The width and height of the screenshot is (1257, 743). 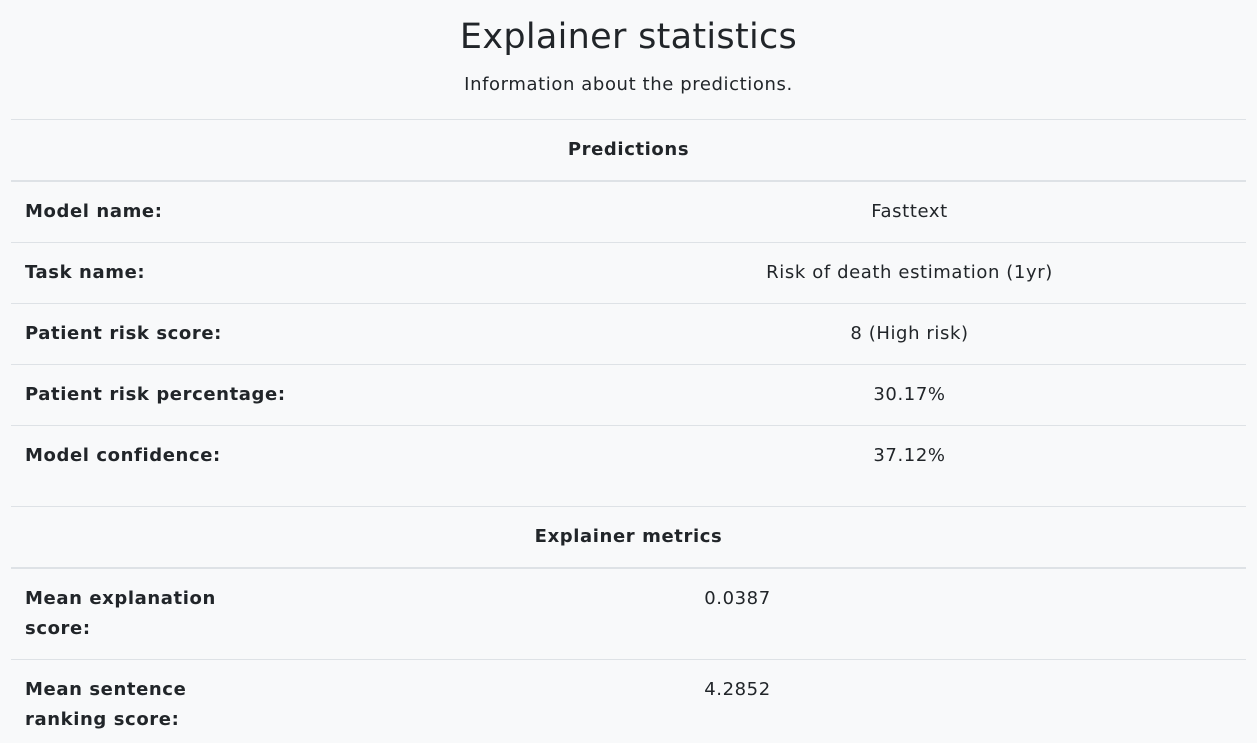 I want to click on page-subtitle: Information about the predictions., so click(x=628, y=84).